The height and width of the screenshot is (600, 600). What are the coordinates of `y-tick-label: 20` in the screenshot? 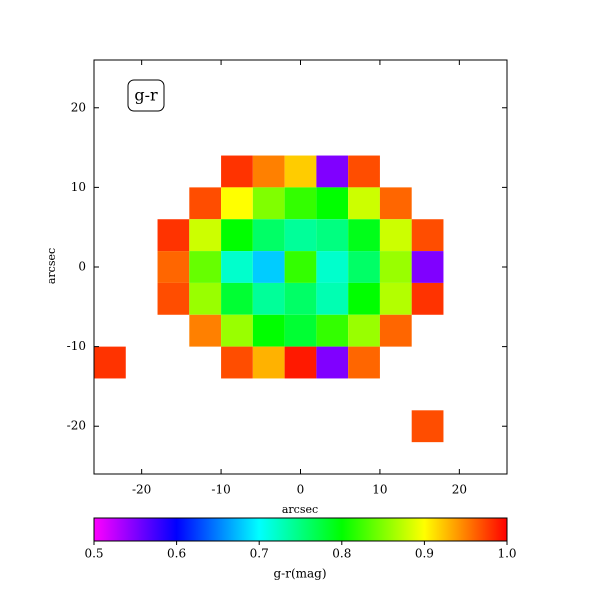 It's located at (78, 107).